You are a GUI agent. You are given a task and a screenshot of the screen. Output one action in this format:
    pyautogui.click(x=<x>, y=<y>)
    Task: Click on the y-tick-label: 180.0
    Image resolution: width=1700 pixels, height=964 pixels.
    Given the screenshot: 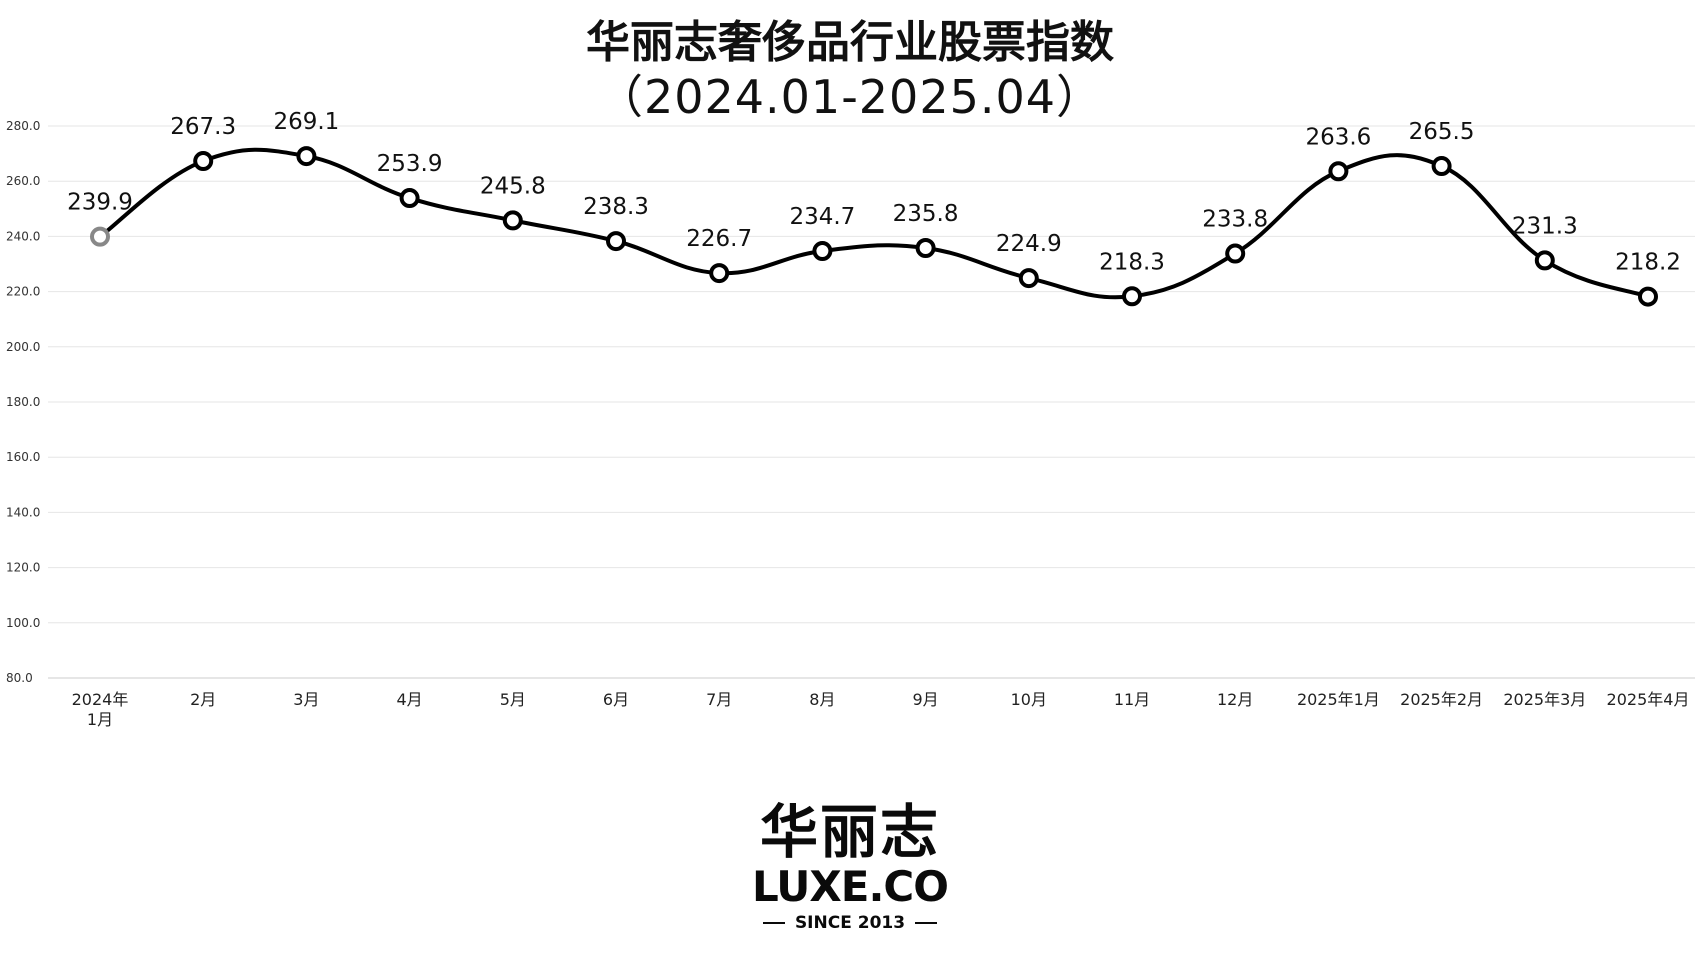 What is the action you would take?
    pyautogui.click(x=23, y=402)
    